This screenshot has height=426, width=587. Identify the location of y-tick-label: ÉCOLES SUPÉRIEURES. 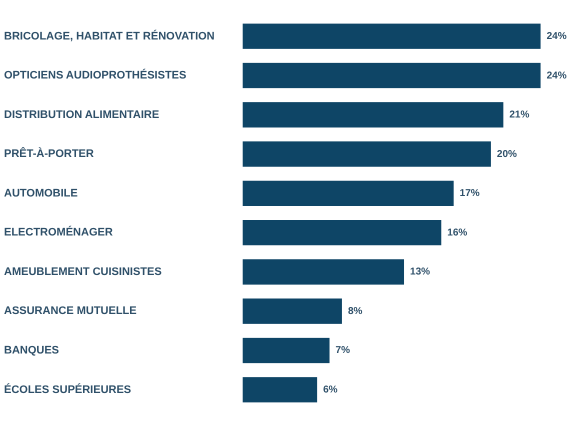
(68, 389).